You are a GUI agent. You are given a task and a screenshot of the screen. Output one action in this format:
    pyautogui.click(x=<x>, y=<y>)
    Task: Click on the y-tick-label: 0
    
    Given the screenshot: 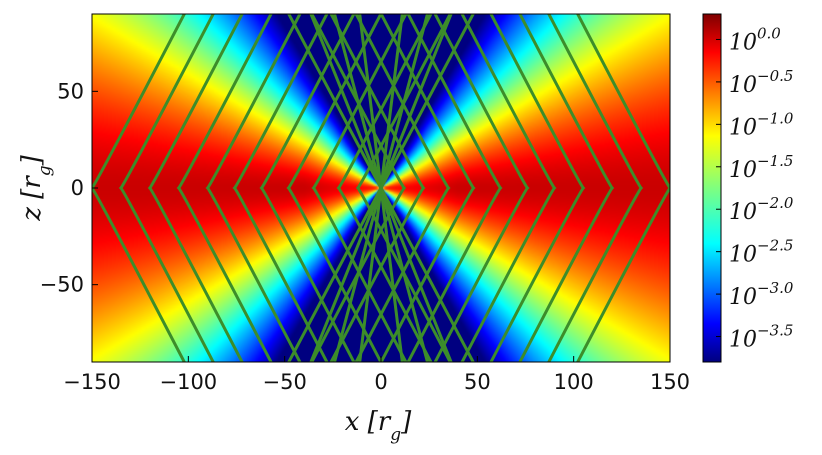 What is the action you would take?
    pyautogui.click(x=77, y=188)
    